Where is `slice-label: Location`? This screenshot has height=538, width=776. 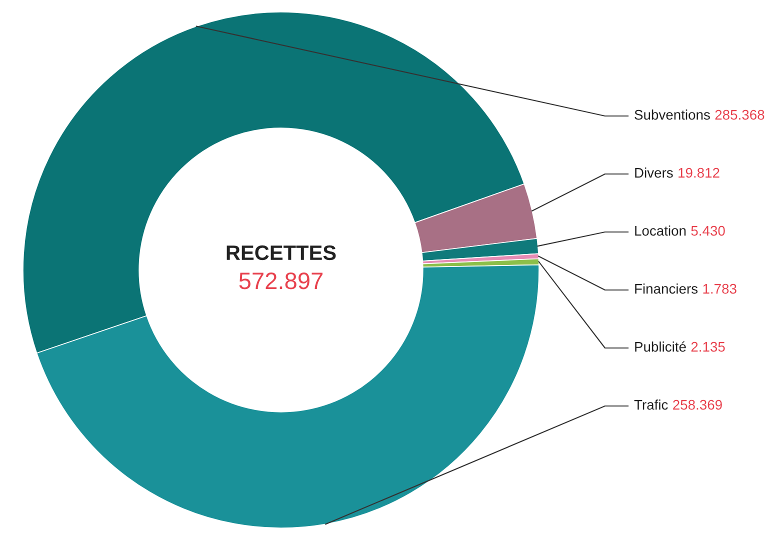 slice-label: Location is located at coordinates (660, 231).